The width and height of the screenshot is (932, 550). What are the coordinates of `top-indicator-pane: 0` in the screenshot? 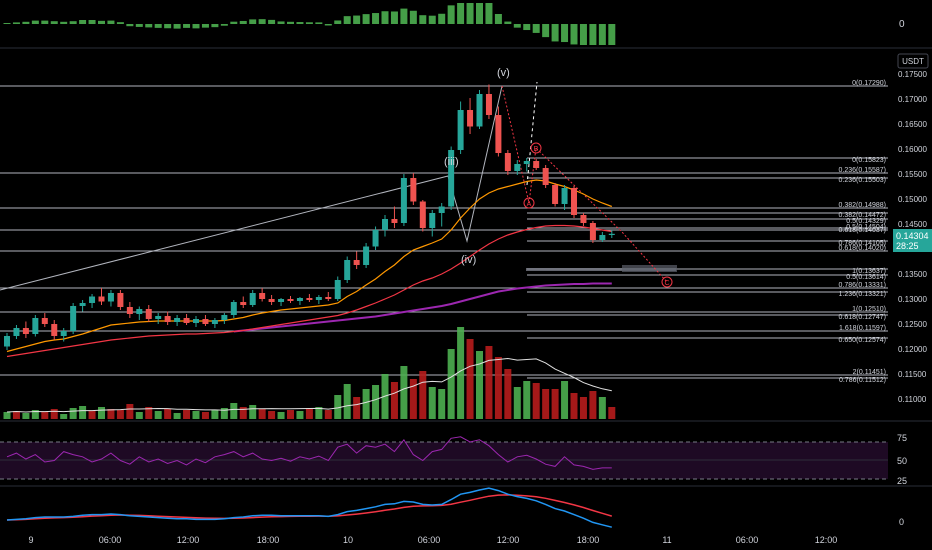 It's located at (454, 24).